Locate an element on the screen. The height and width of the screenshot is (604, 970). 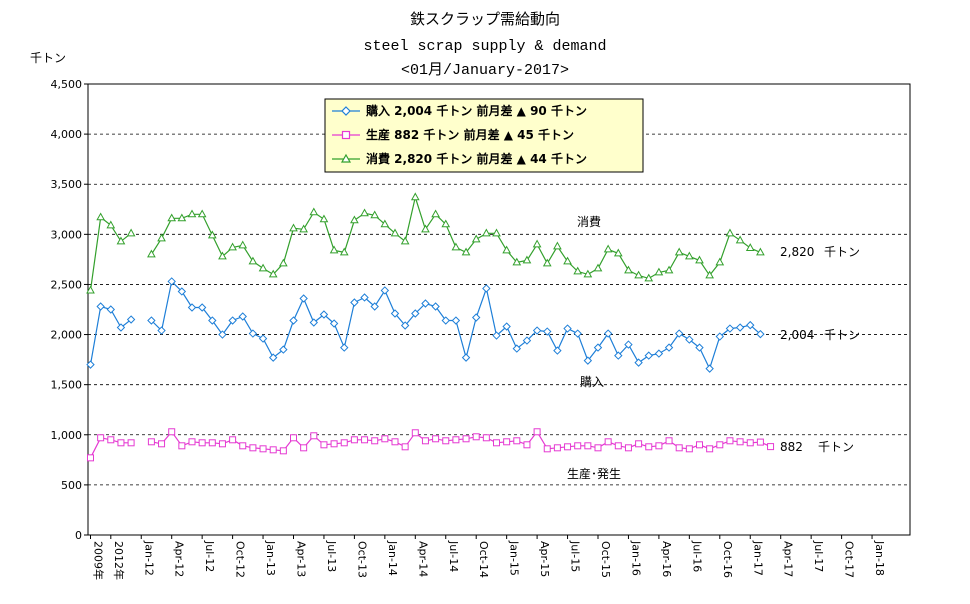
x-tick-label: Oct-17 is located at coordinates (849, 559).